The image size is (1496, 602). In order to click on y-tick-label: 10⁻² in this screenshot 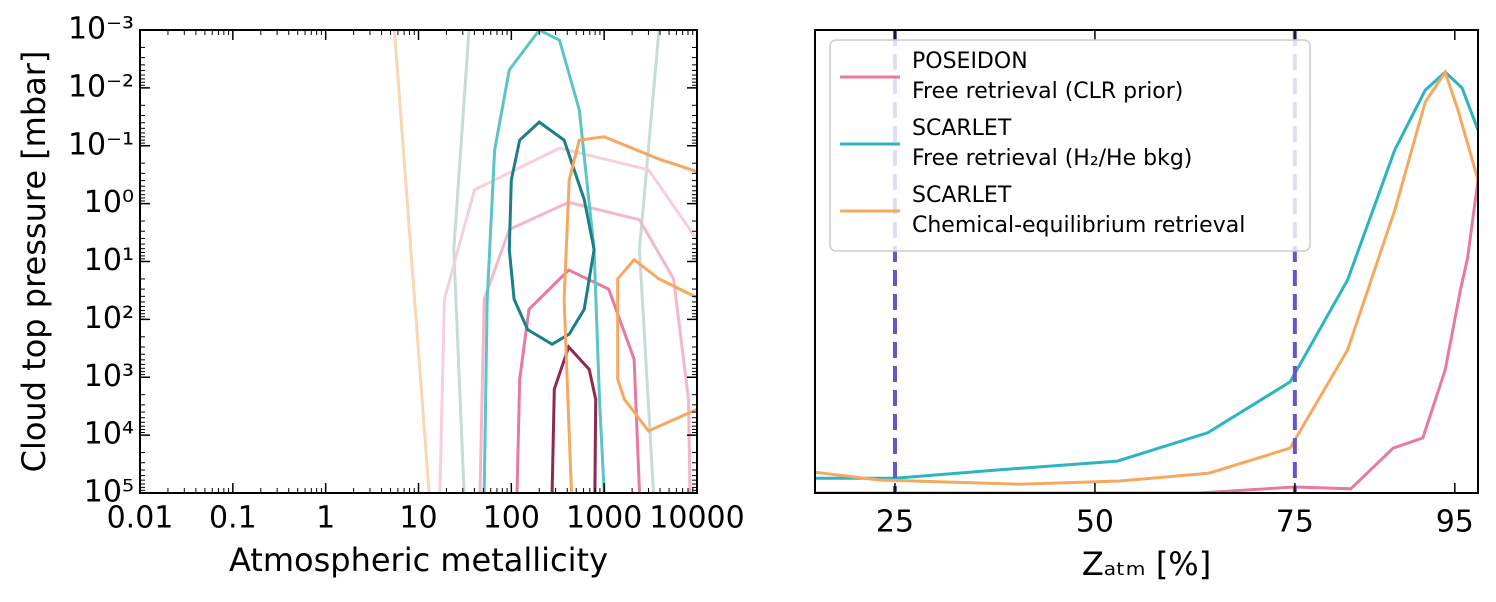, I will do `click(101, 86)`.